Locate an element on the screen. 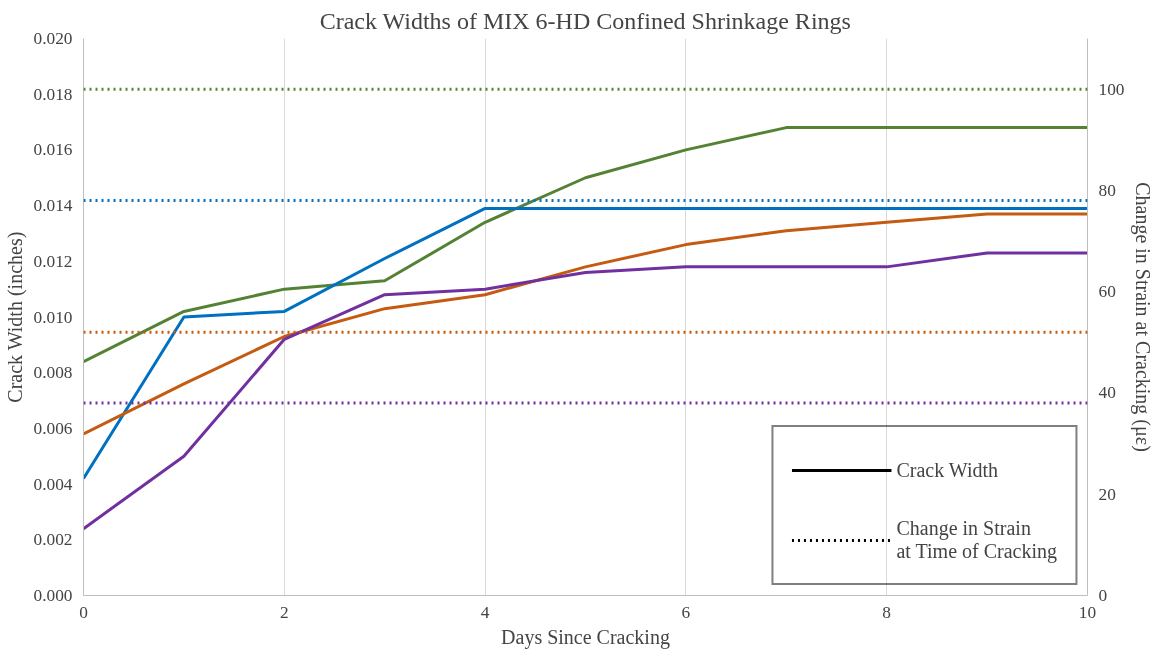 This screenshot has width=1157, height=650. x-axis-title: Days Since Cracking is located at coordinates (585, 637).